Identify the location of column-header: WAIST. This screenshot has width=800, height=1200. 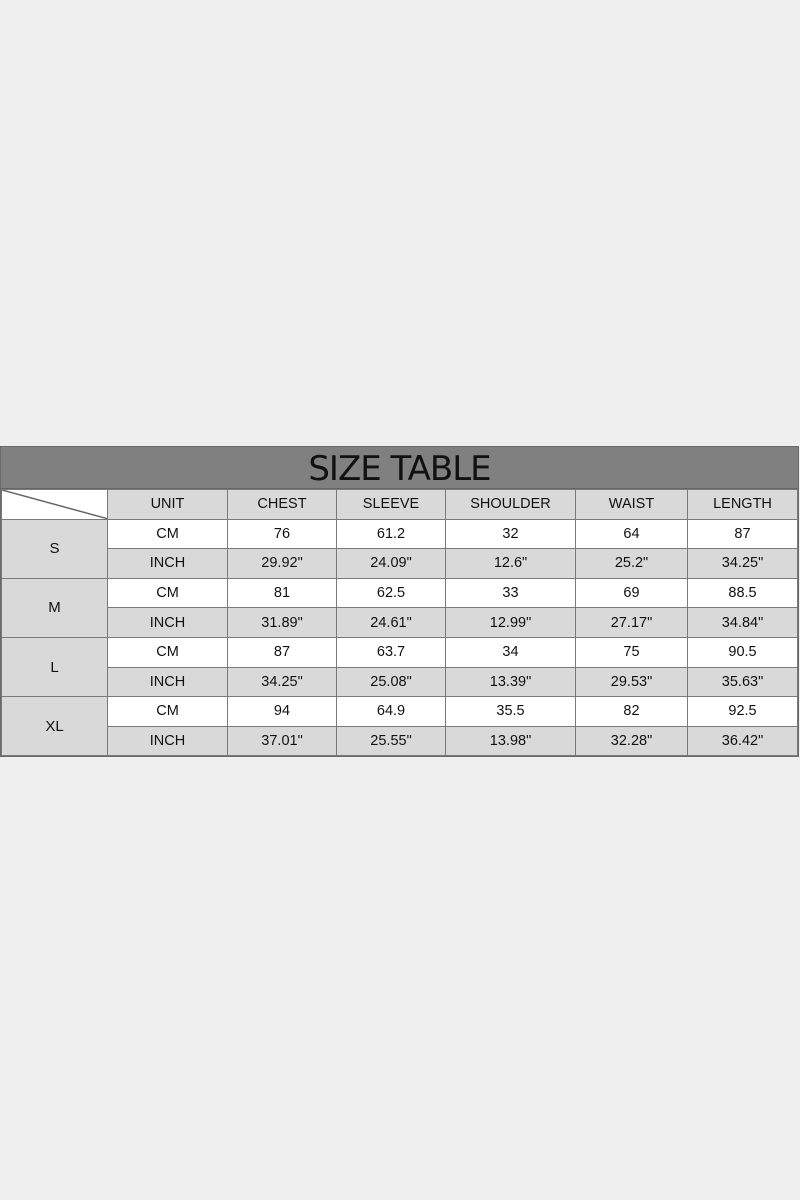
(631, 504).